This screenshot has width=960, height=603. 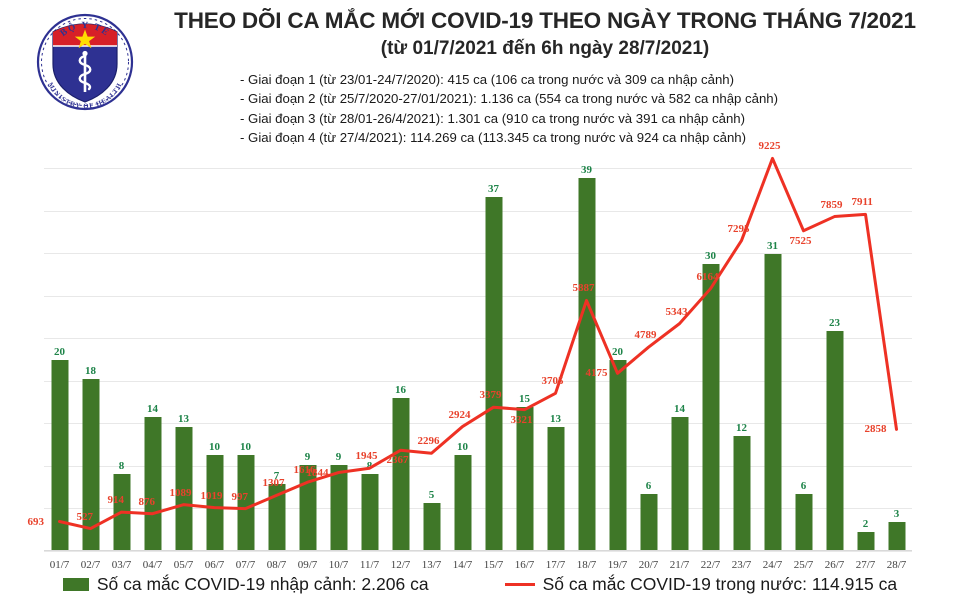 I want to click on bar-column: 37, so click(x=493, y=359).